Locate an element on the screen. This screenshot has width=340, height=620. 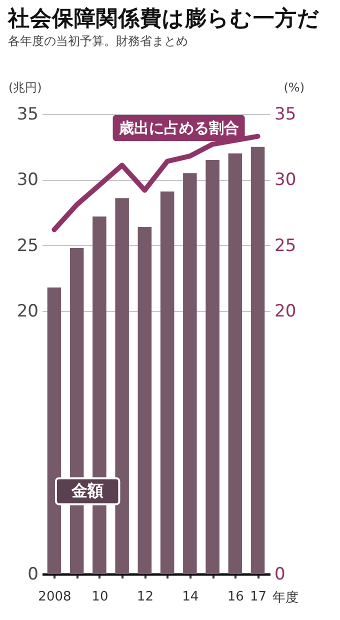
x-tick-label: 17 is located at coordinates (258, 597).